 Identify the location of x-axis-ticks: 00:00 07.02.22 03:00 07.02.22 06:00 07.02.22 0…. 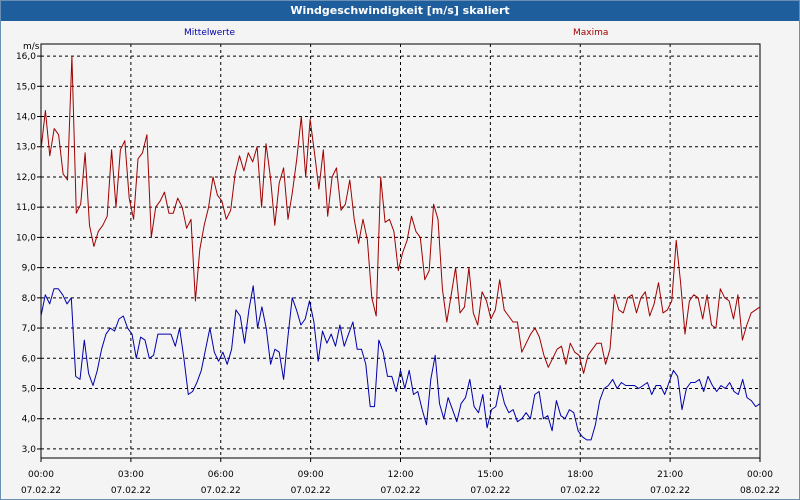
(400, 477).